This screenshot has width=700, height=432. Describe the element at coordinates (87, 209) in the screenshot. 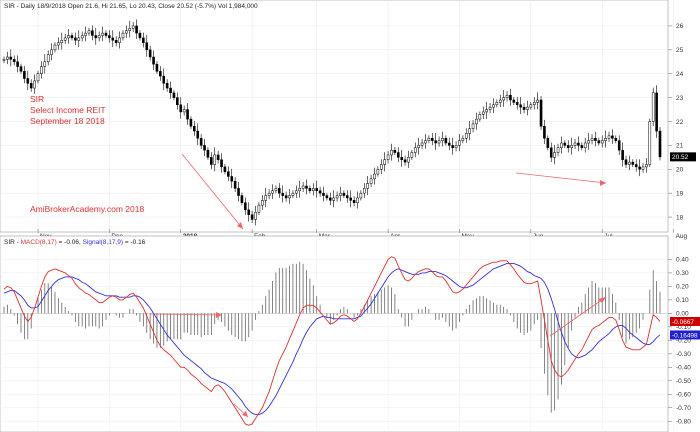

I see `annotation-site: AmiBrokerAcademy.com 2018` at that location.